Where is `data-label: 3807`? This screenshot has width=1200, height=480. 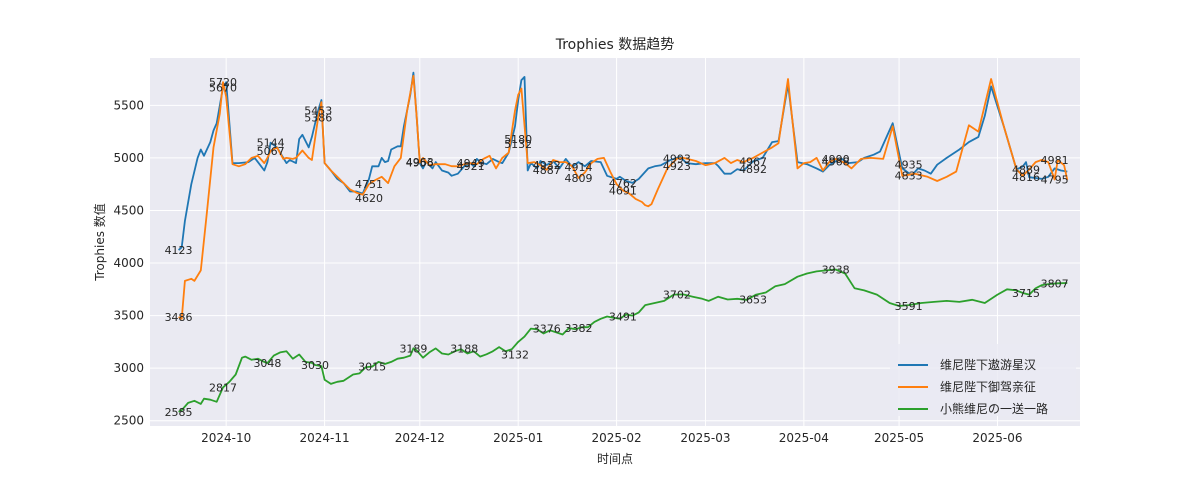 data-label: 3807 is located at coordinates (1055, 283).